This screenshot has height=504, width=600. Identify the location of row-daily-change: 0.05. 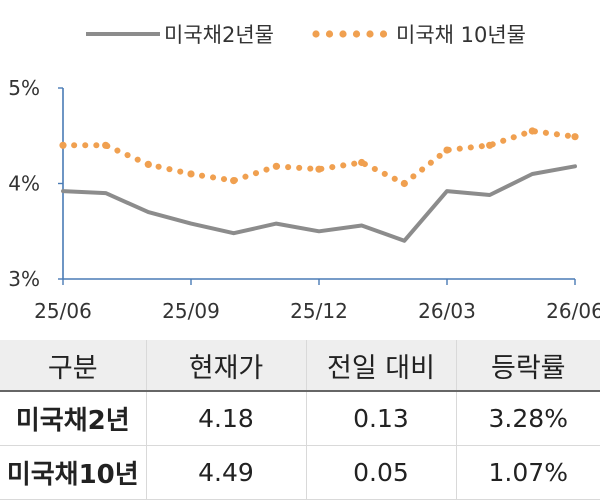
(381, 472).